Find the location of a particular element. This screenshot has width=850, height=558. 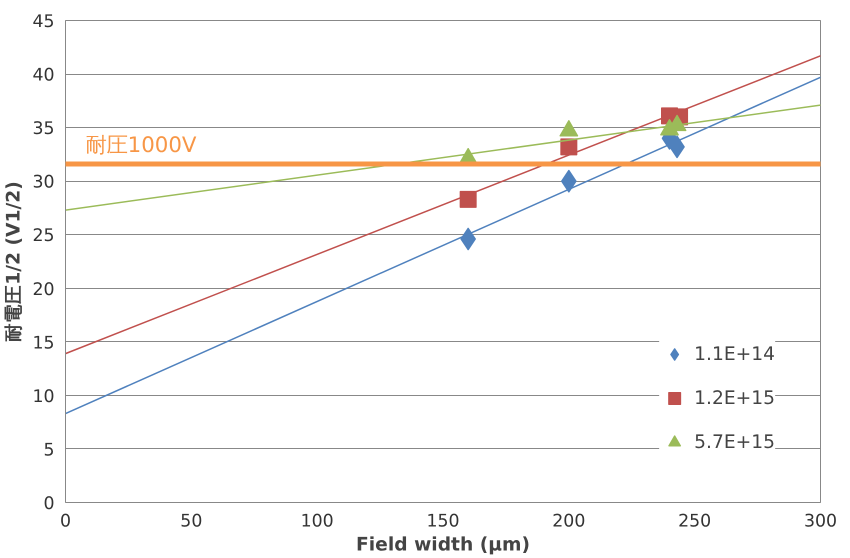

y-tick-label: 25 is located at coordinates (43, 236).